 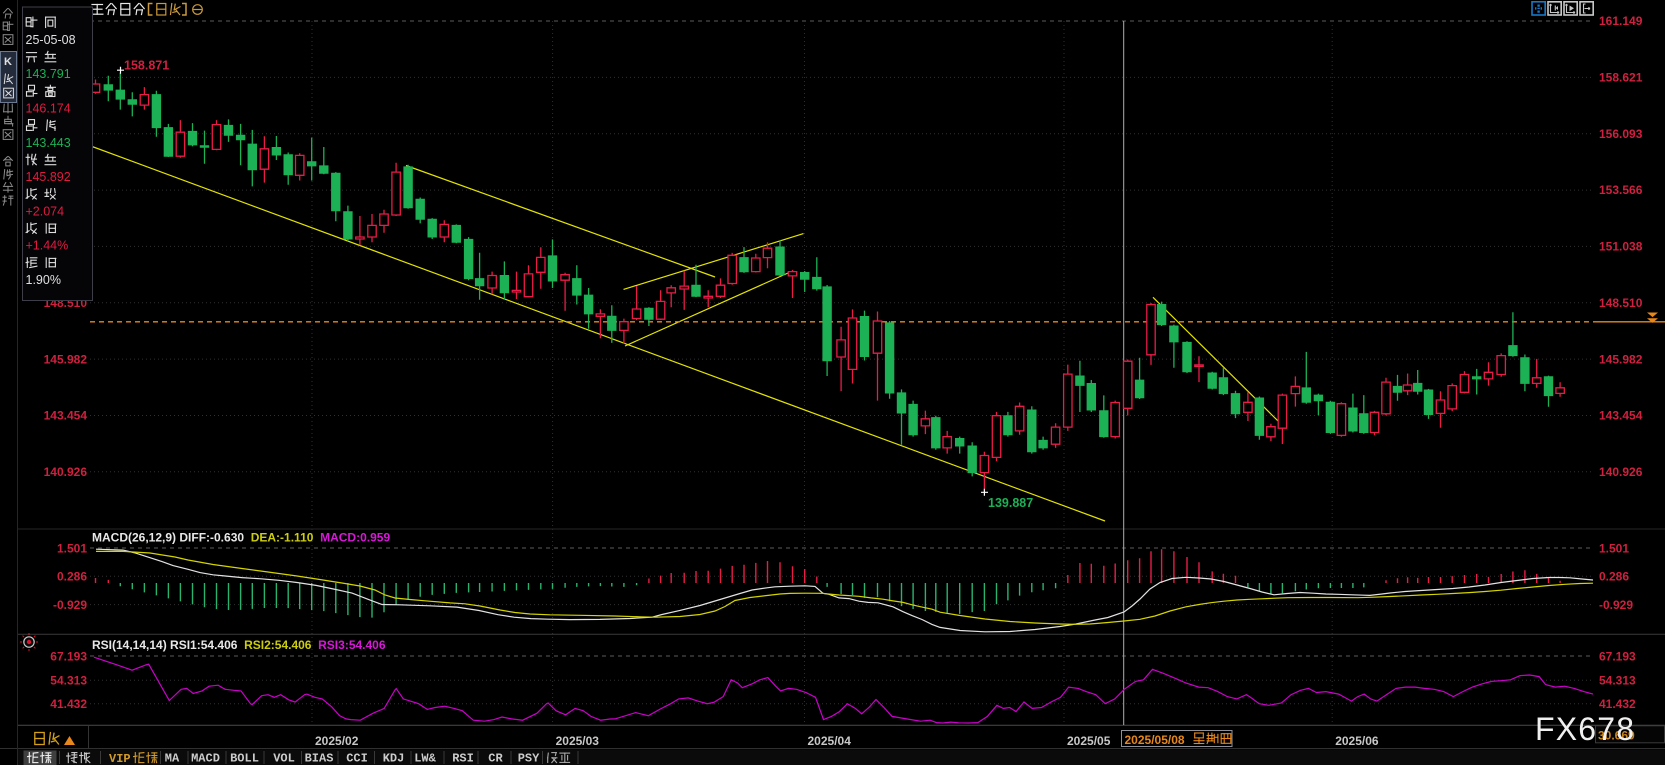 I want to click on svg-text: CCI, so click(x=357, y=758).